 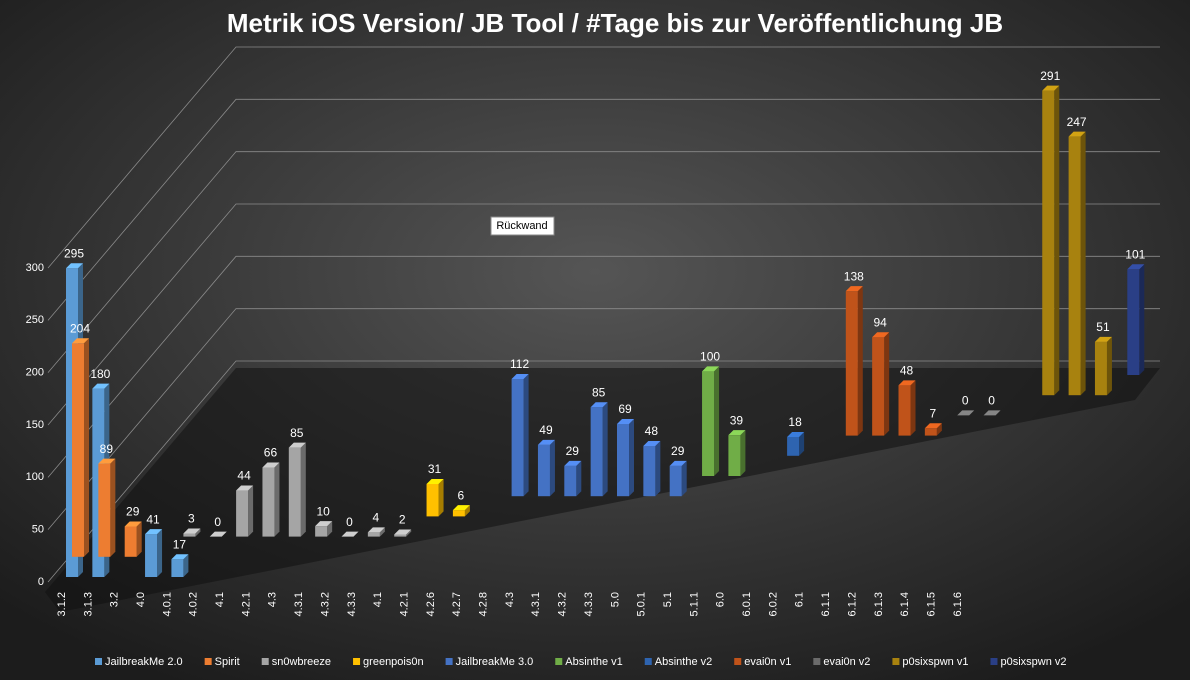 I want to click on legend-label: Spirit, so click(x=227, y=662).